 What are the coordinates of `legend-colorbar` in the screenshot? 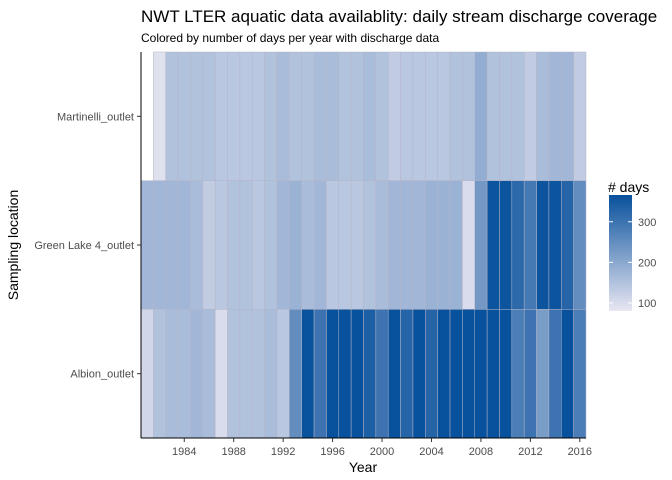 It's located at (620, 253).